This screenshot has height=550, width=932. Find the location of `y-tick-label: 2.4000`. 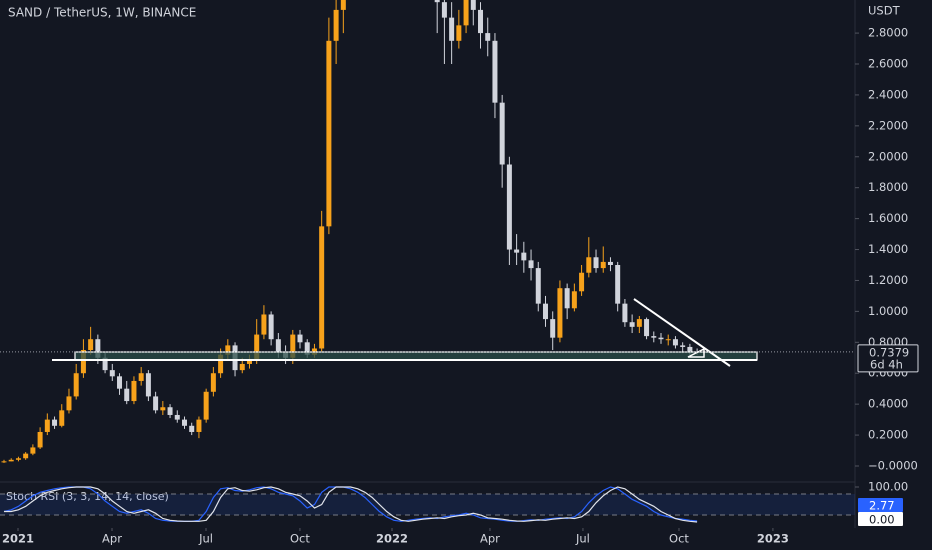

y-tick-label: 2.4000 is located at coordinates (888, 94).